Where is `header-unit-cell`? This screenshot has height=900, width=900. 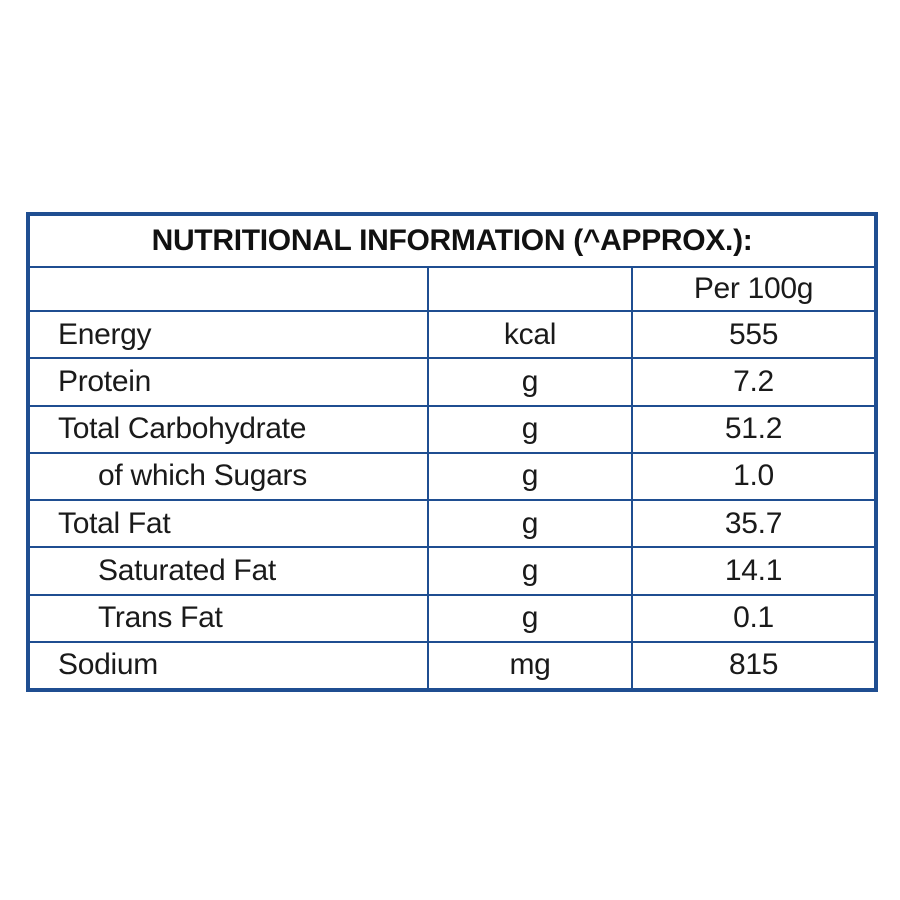 header-unit-cell is located at coordinates (530, 289).